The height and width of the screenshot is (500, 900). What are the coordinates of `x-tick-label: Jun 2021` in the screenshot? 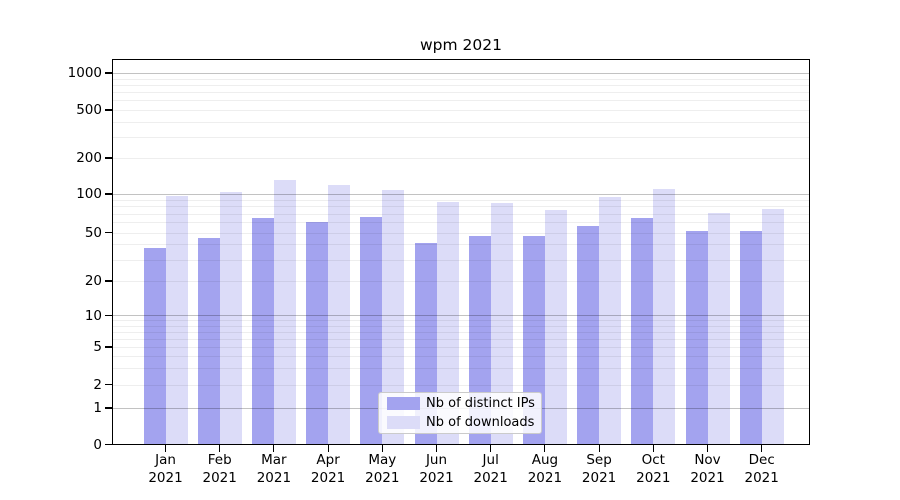 It's located at (436, 469).